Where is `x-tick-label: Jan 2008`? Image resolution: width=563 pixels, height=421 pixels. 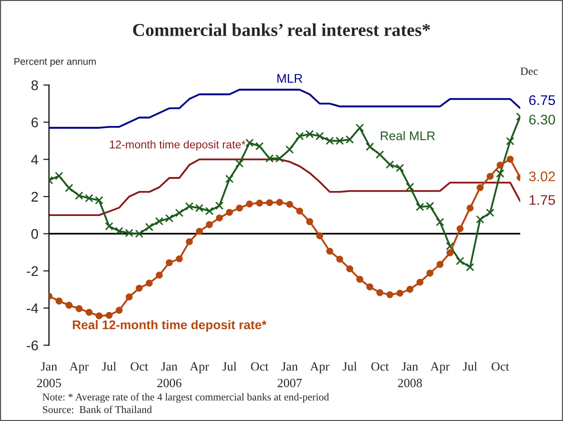 x-tick-label: Jan 2008 is located at coordinates (410, 375).